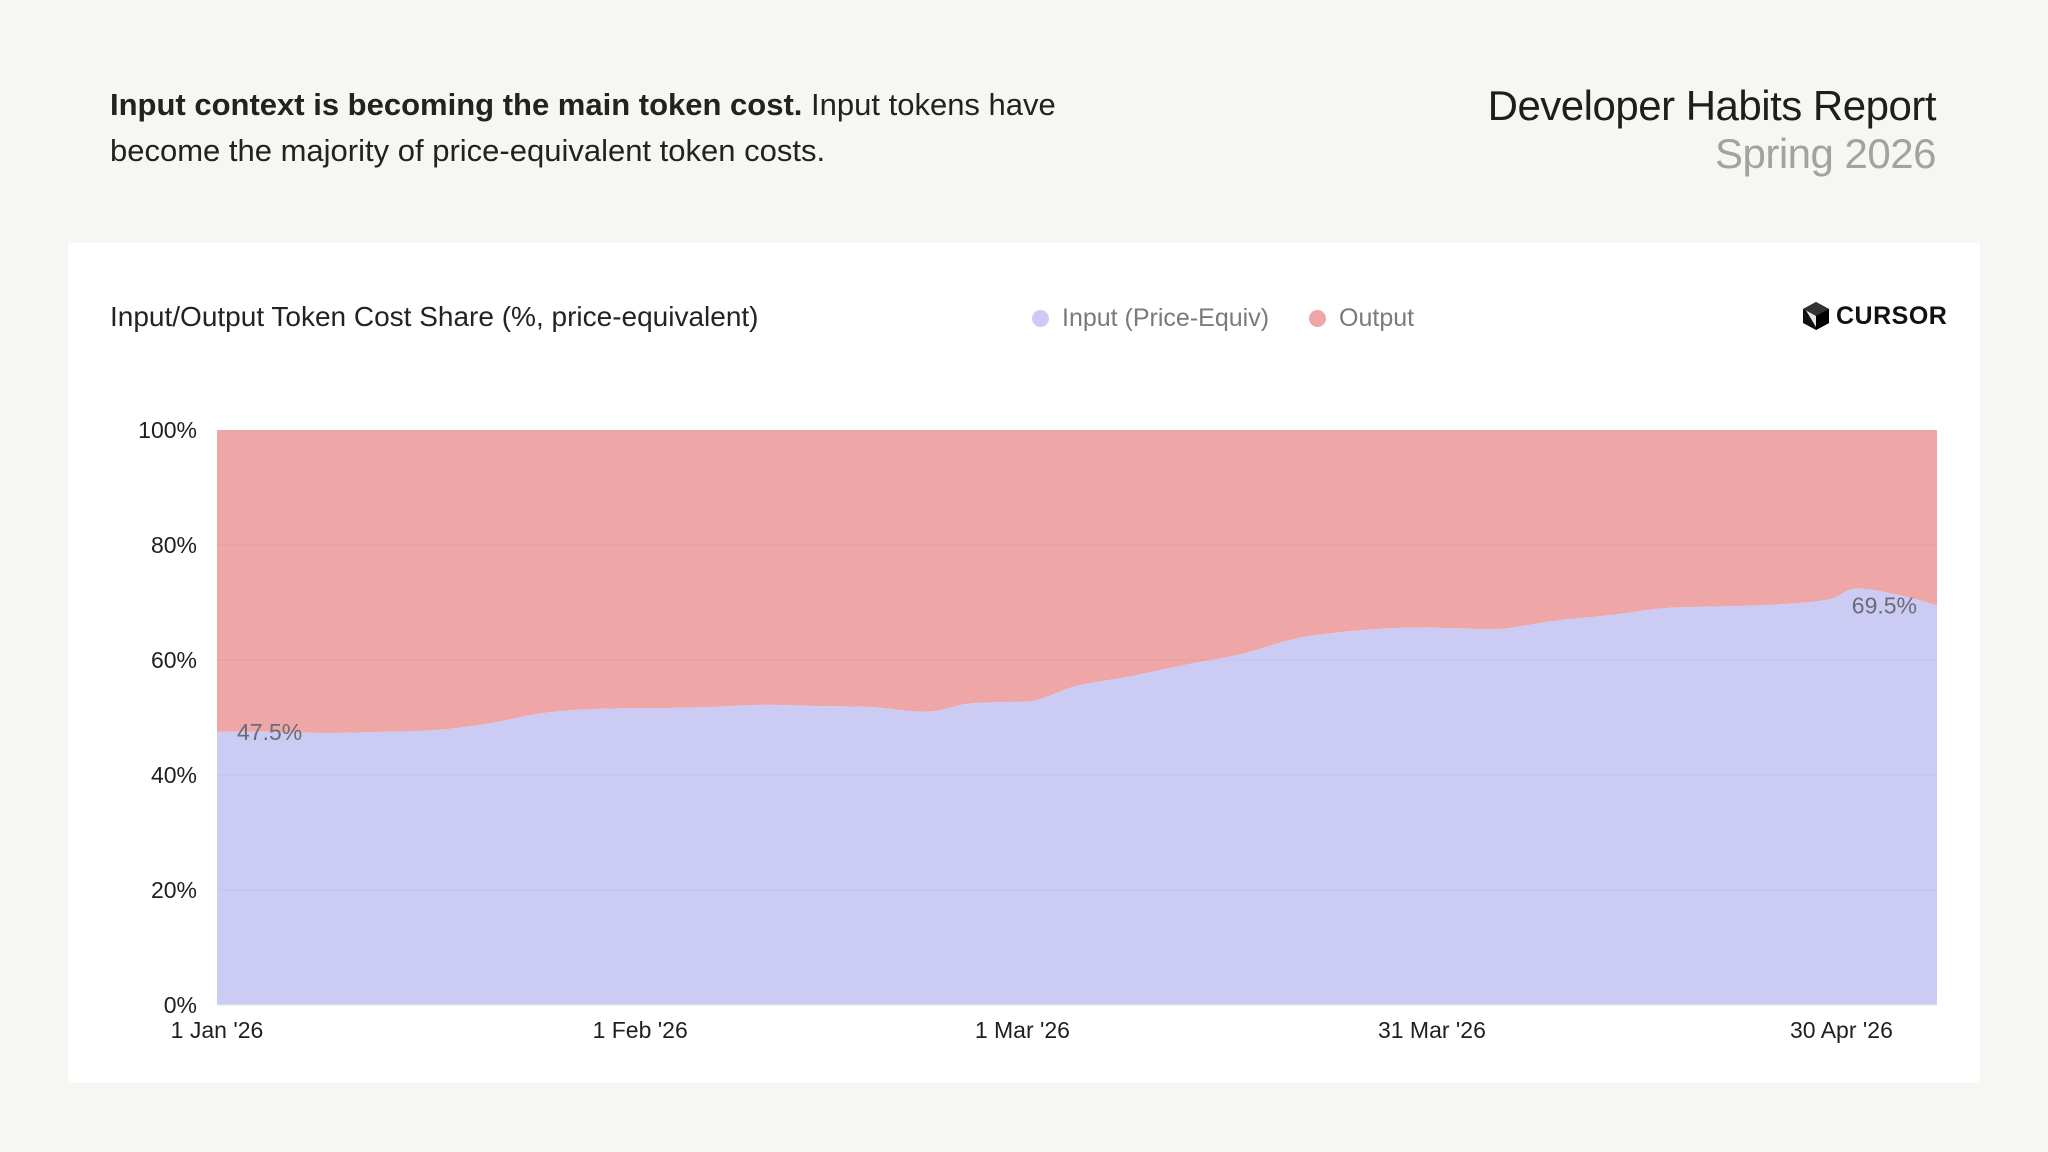 This screenshot has height=1152, width=2048. Describe the element at coordinates (180, 1005) in the screenshot. I see `y-tick-label: 0%` at that location.